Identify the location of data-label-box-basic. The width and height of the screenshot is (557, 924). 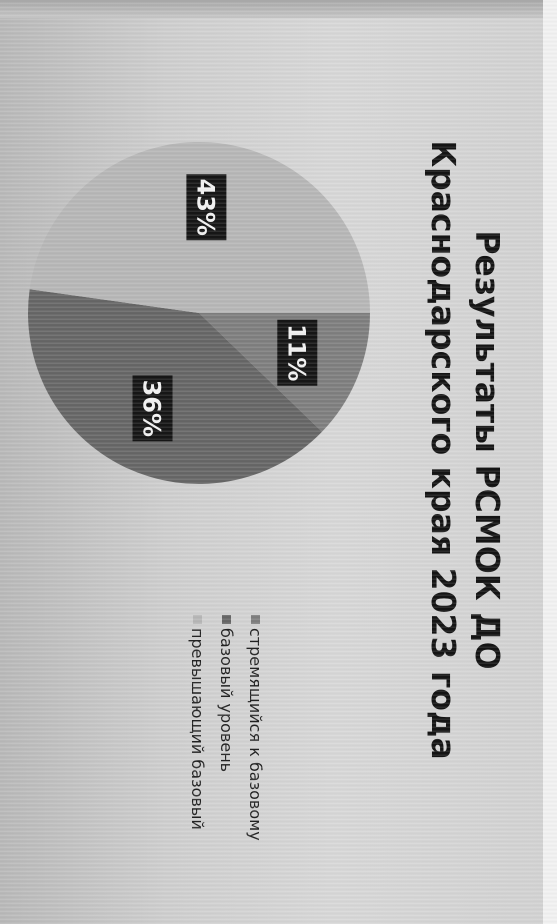
(152, 408).